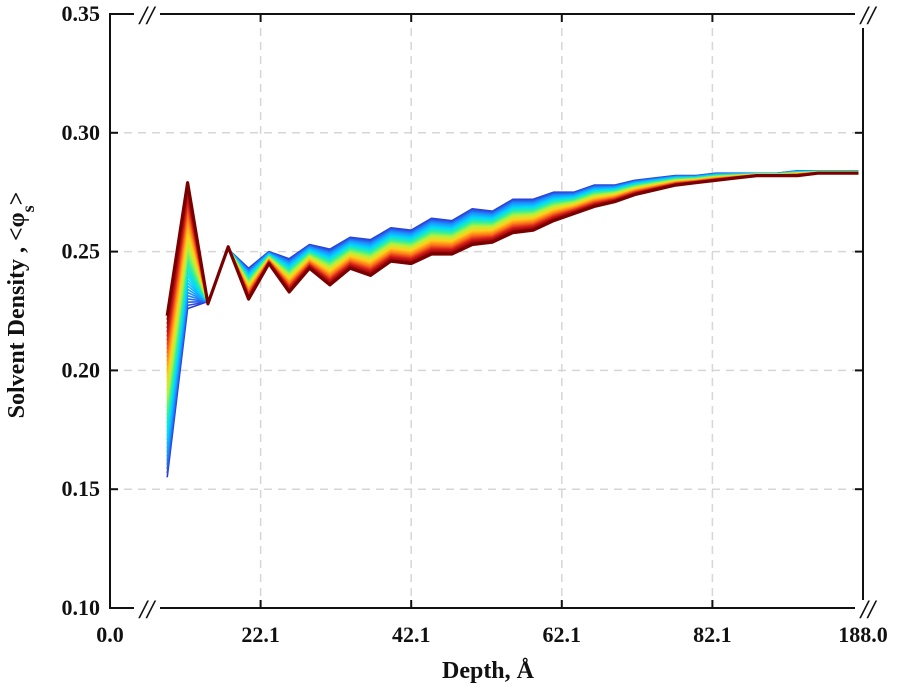  What do you see at coordinates (411, 634) in the screenshot?
I see `x-tick-label: 42.1` at bounding box center [411, 634].